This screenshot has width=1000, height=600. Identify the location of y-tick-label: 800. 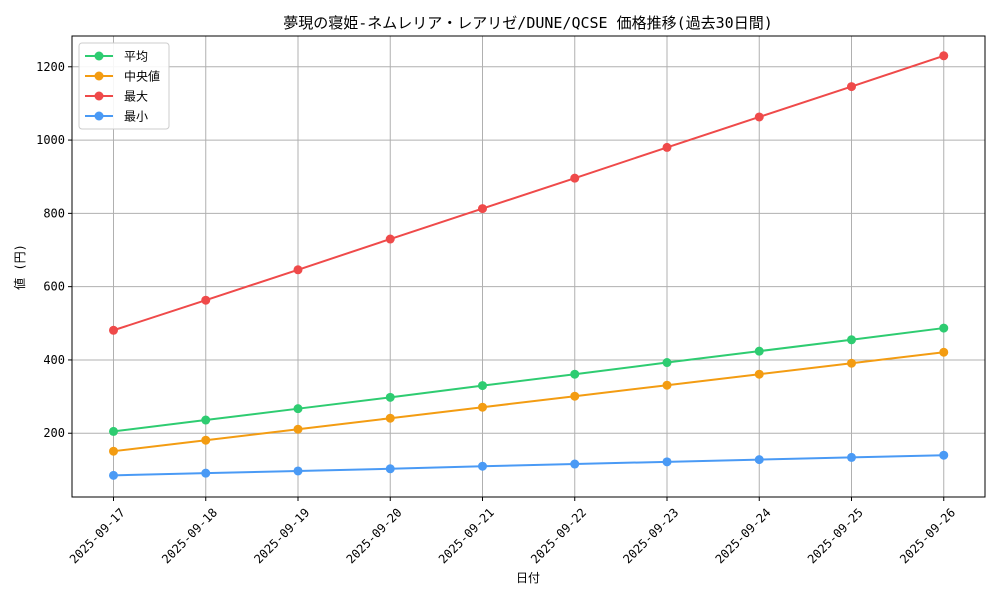
(54, 213).